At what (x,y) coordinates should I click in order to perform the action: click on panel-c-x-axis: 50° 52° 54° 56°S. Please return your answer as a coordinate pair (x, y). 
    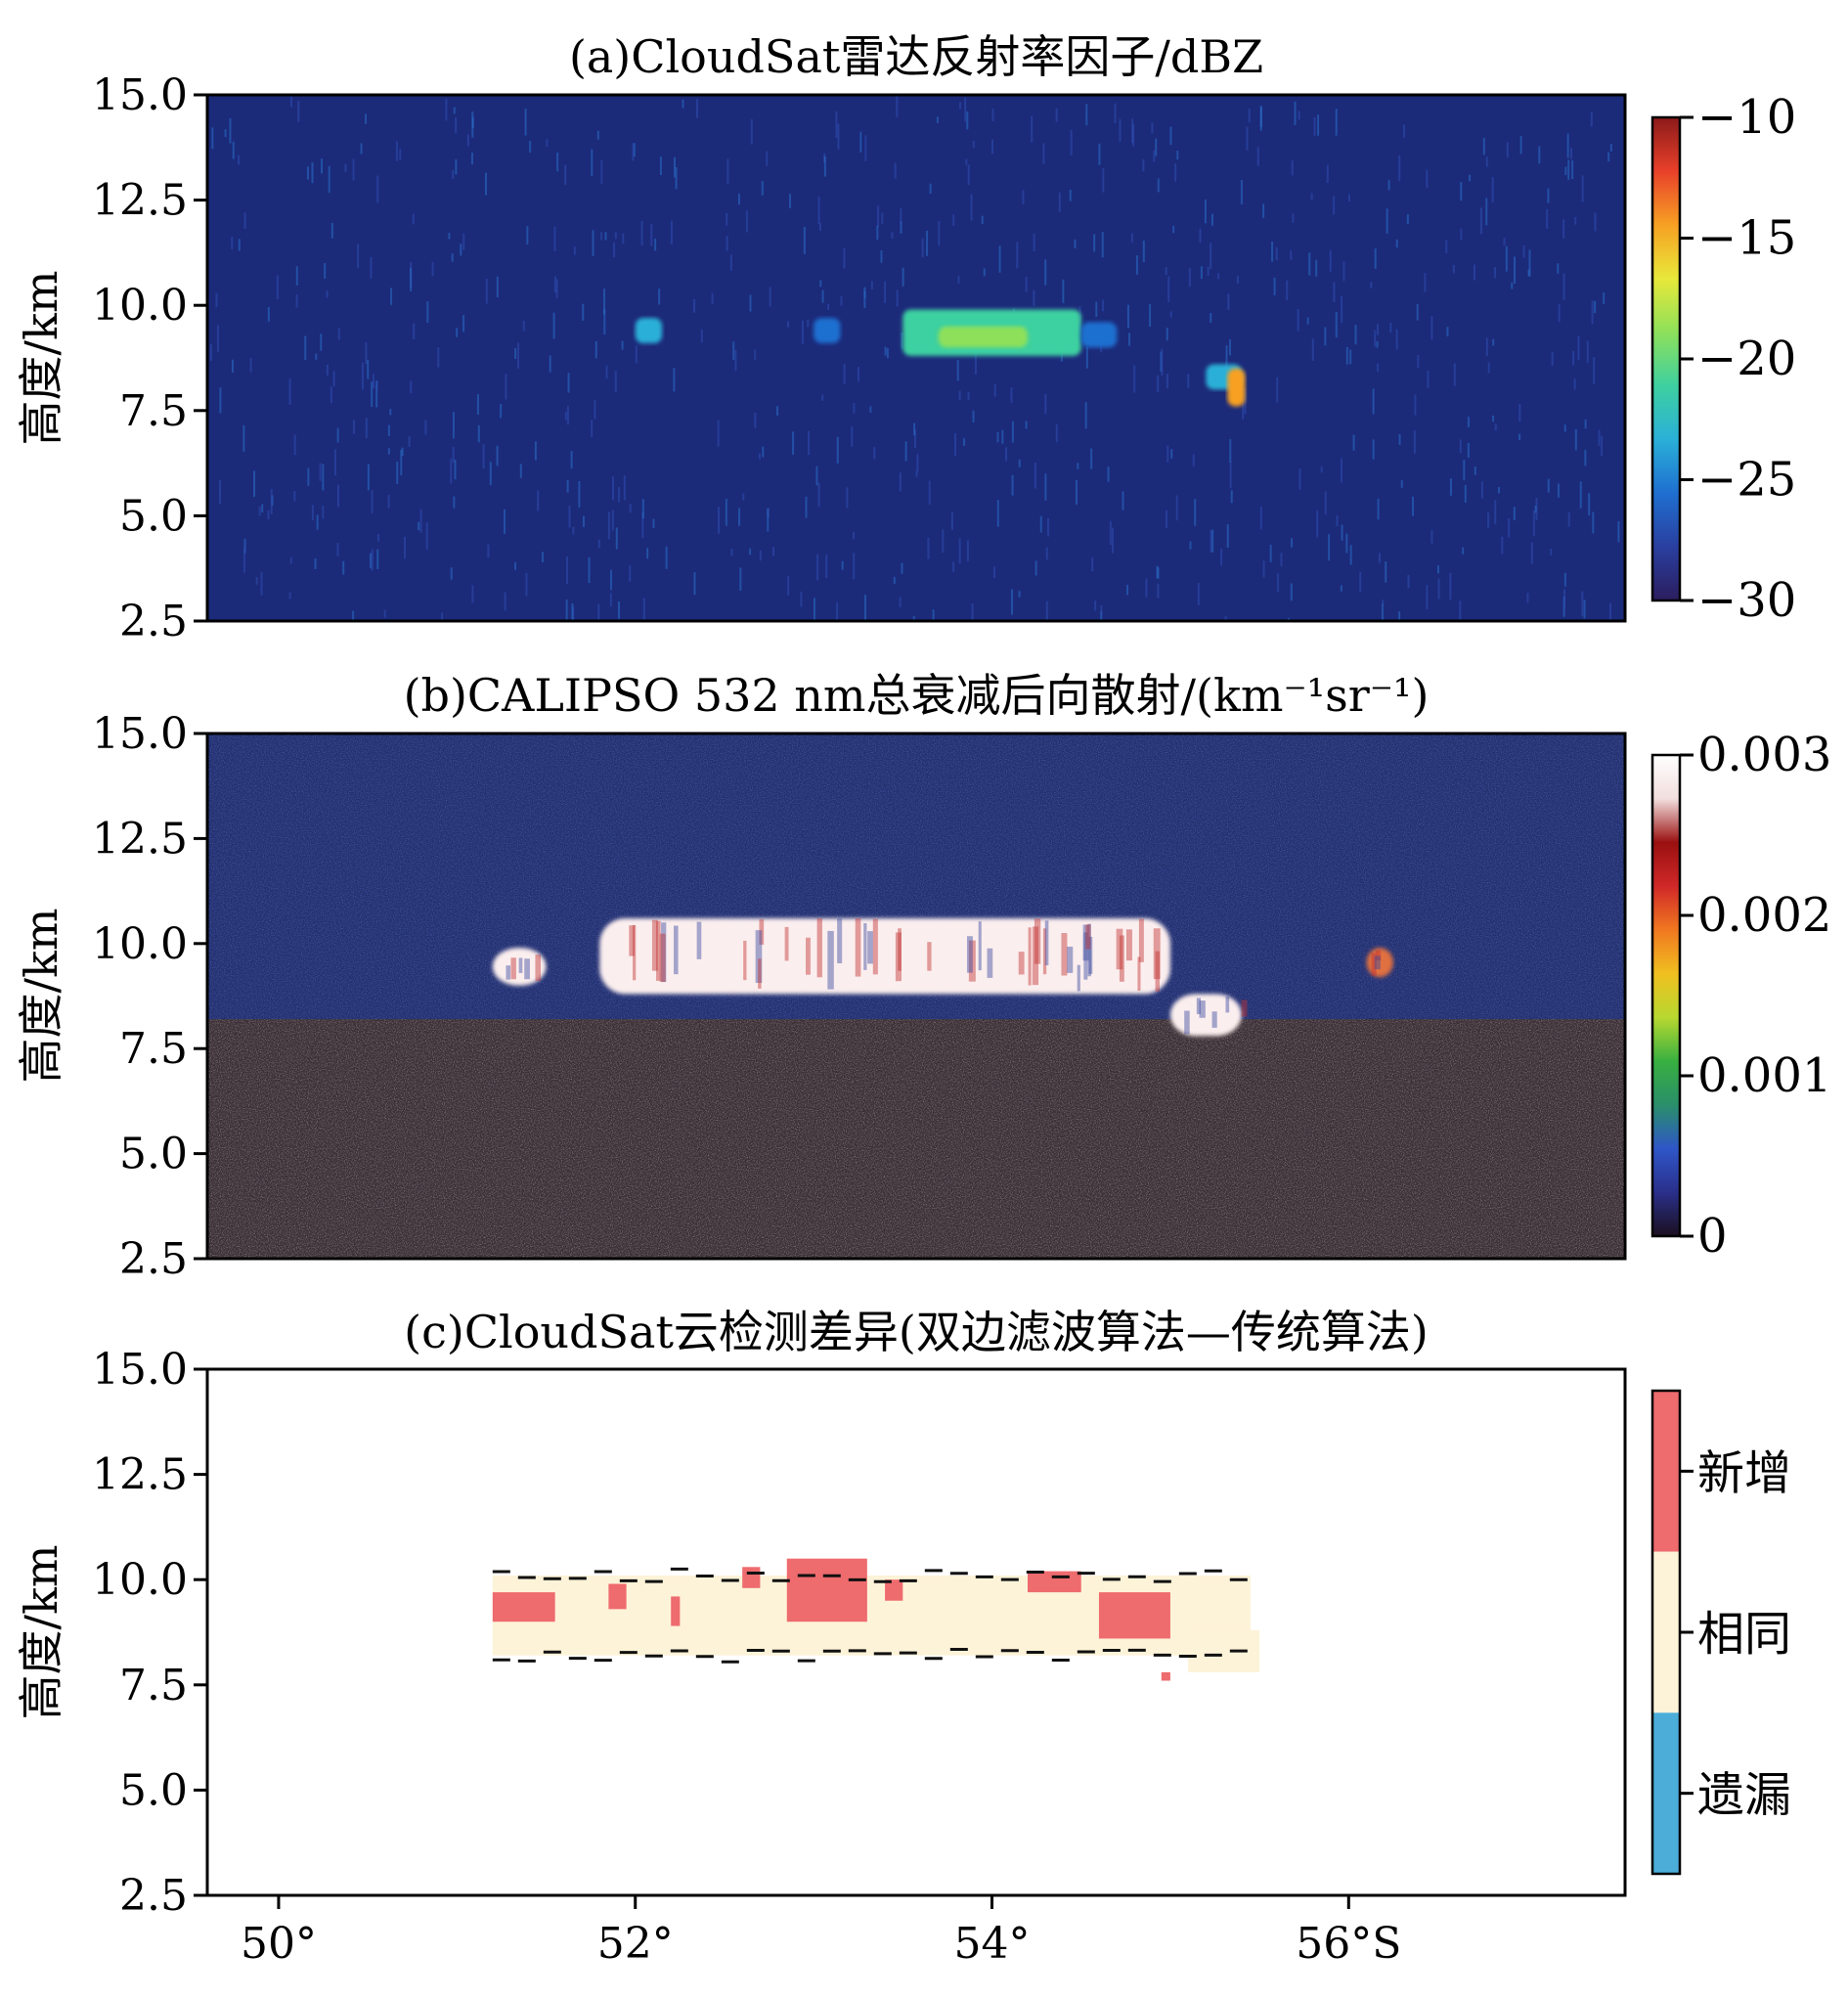
    Looking at the image, I should click on (821, 1932).